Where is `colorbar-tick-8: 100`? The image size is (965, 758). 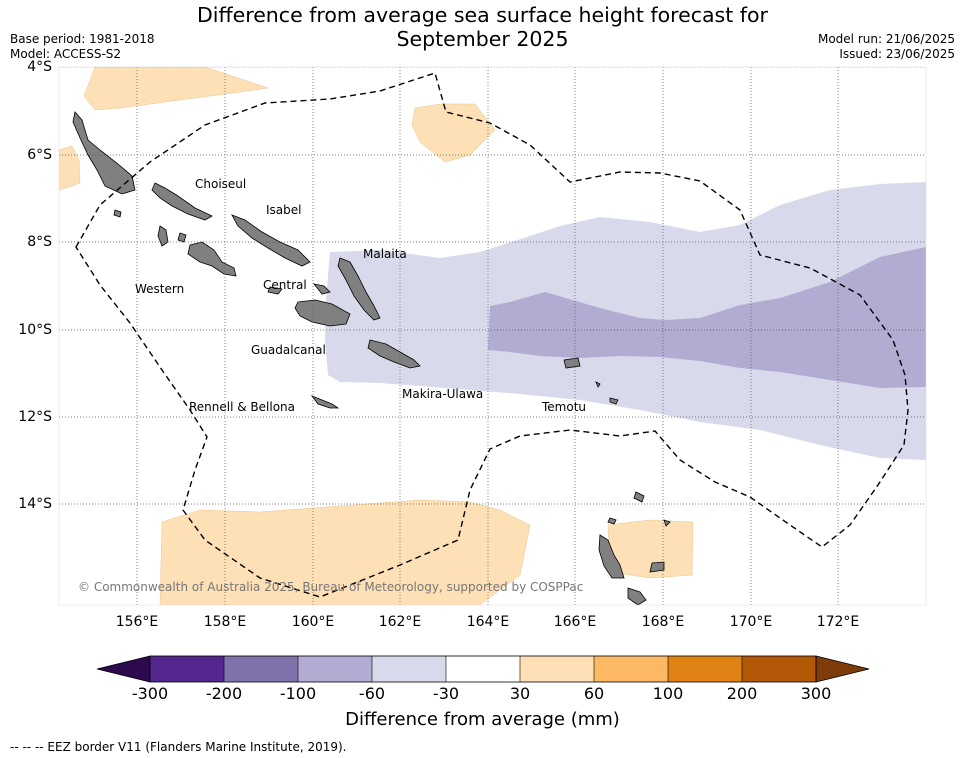
colorbar-tick-8: 100 is located at coordinates (668, 693).